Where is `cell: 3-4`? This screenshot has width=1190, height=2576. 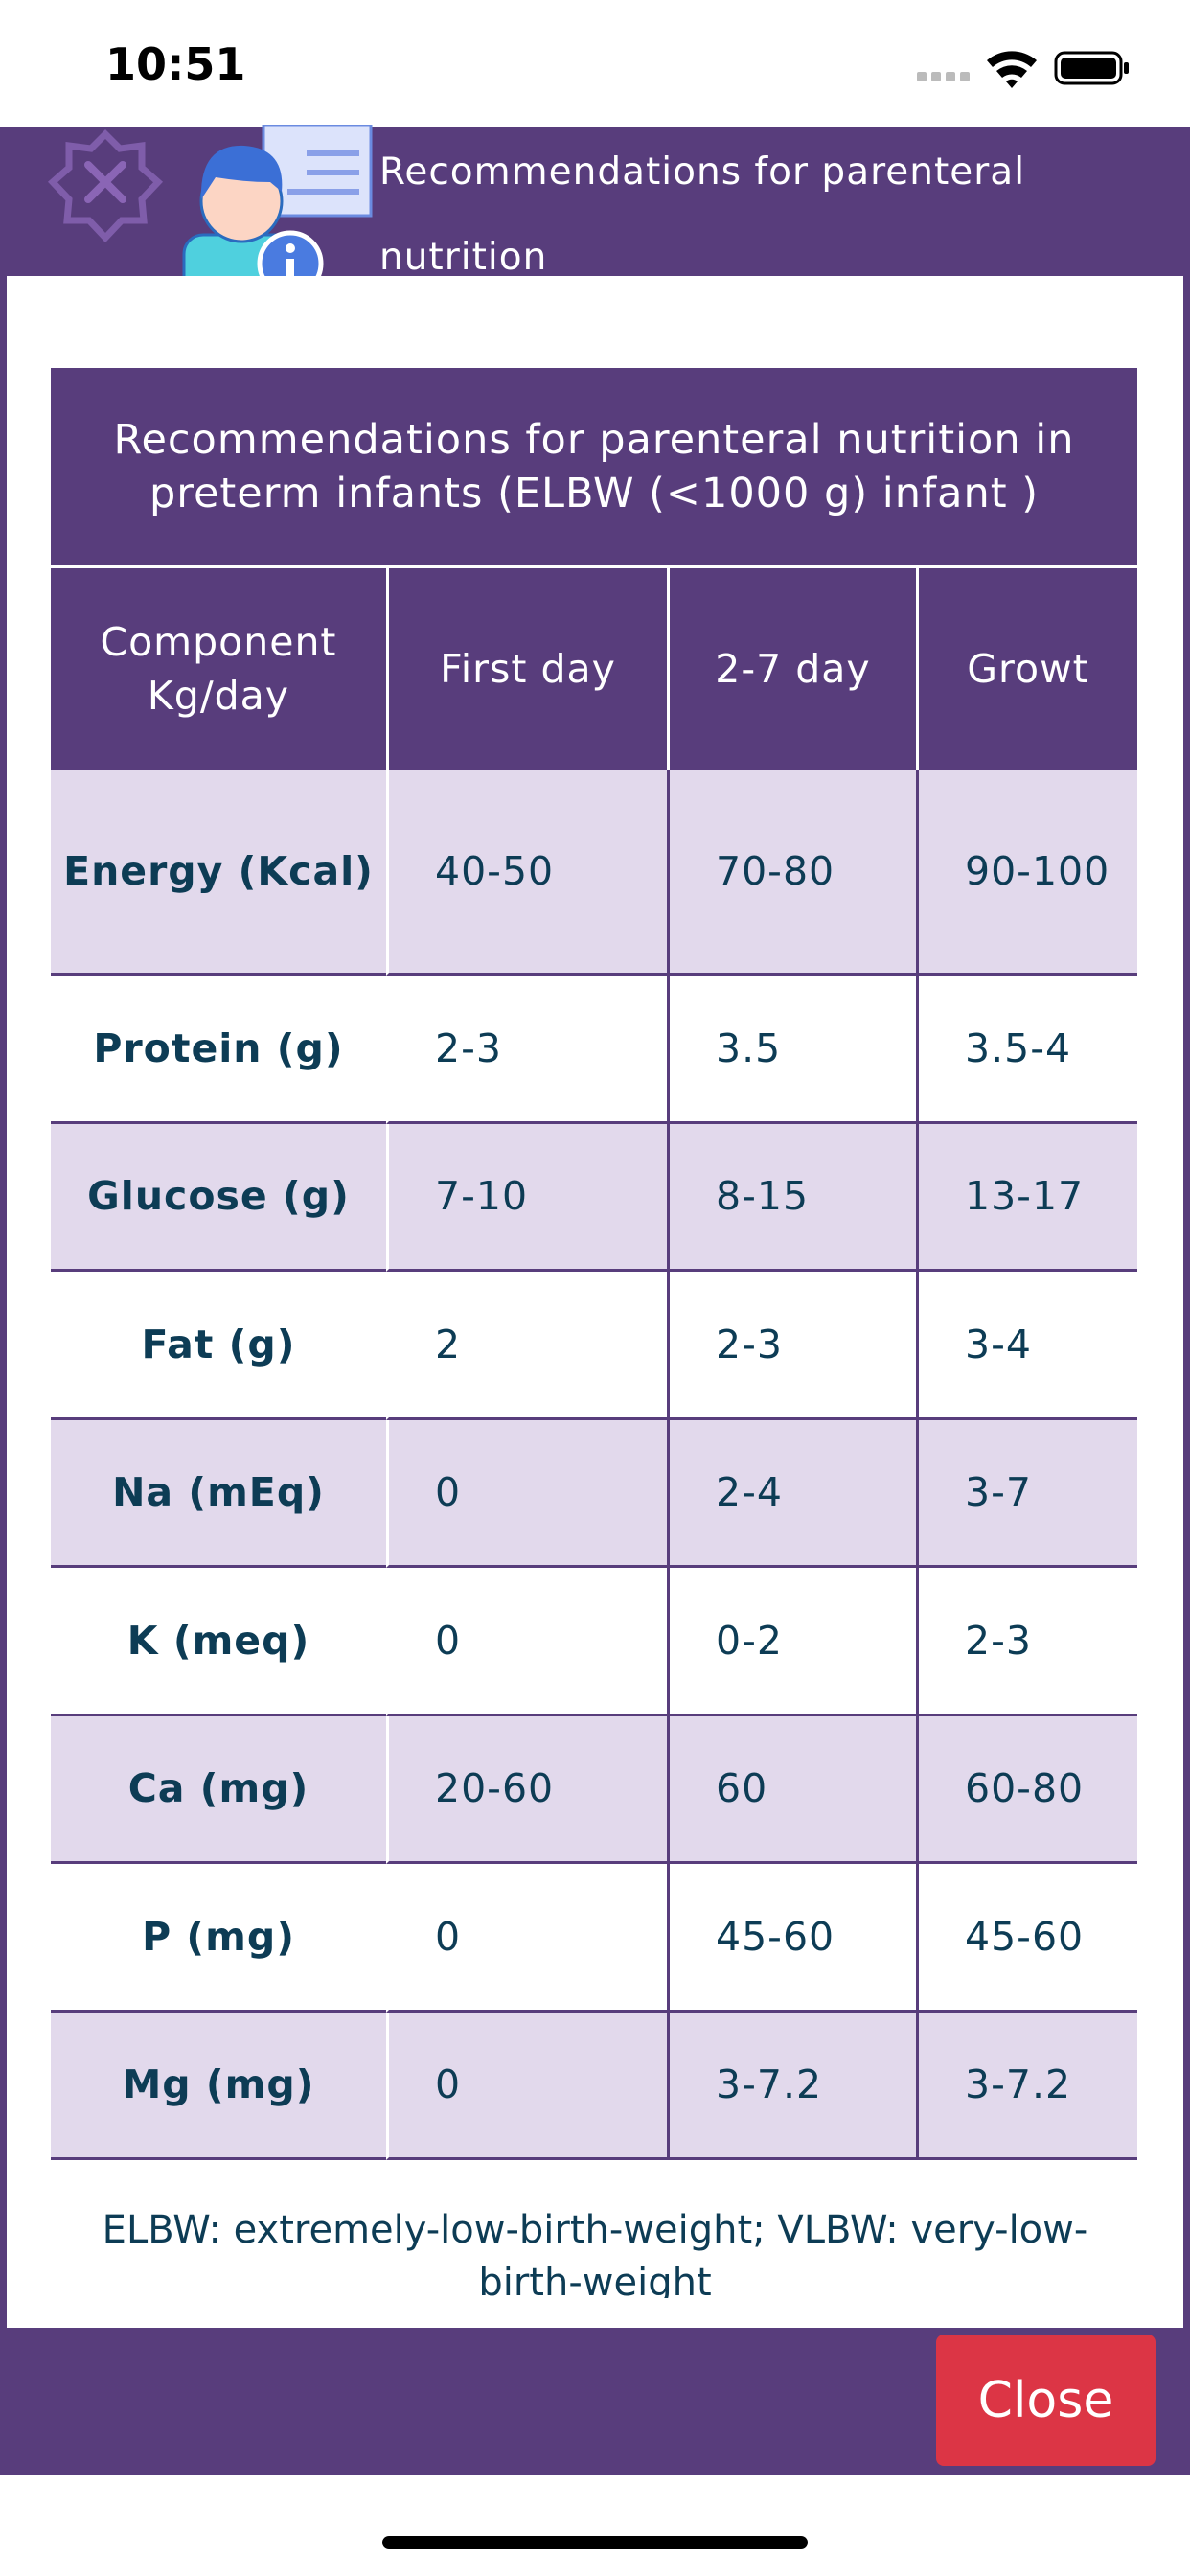 cell: 3-4 is located at coordinates (1027, 1346).